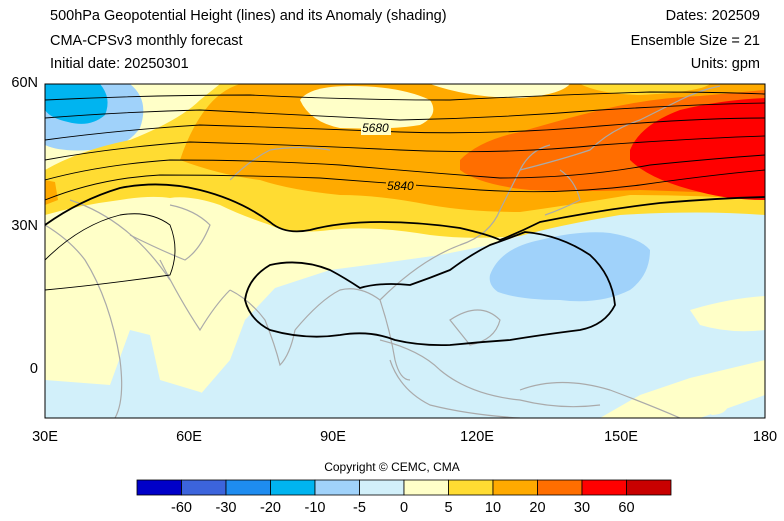 This screenshot has width=784, height=521. Describe the element at coordinates (119, 64) in the screenshot. I see `initial-date: Initial date: 20250301` at that location.